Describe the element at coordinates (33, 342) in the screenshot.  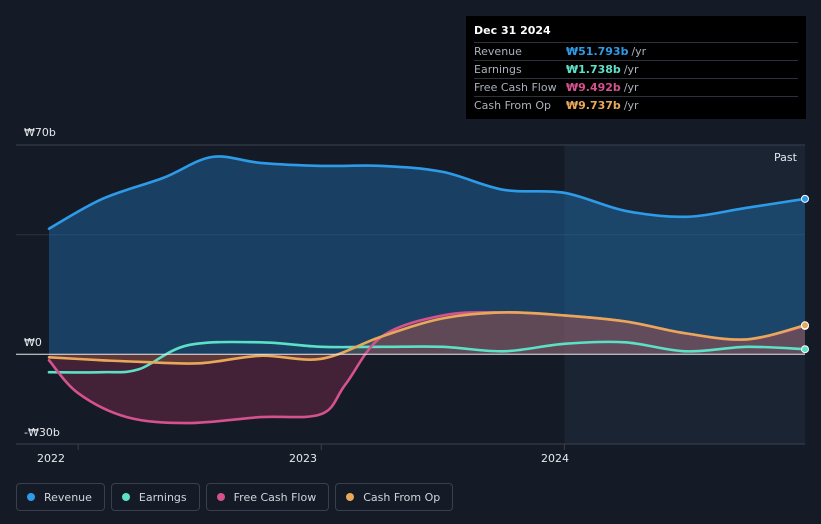
I see `y-tick-label-zero: ₩0` at that location.